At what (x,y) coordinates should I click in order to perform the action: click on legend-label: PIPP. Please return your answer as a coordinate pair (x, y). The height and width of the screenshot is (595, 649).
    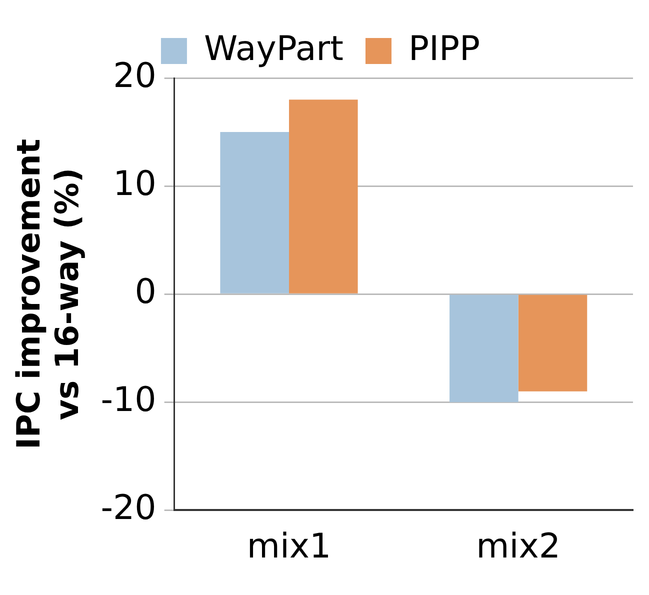
    Looking at the image, I should click on (444, 48).